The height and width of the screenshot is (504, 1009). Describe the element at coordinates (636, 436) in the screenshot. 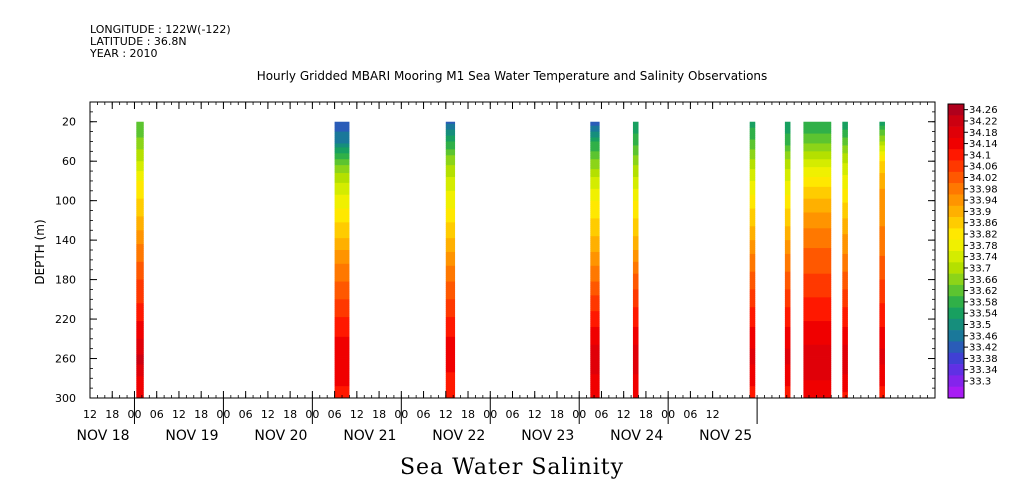

I see `x-date-label: NOV 24` at that location.